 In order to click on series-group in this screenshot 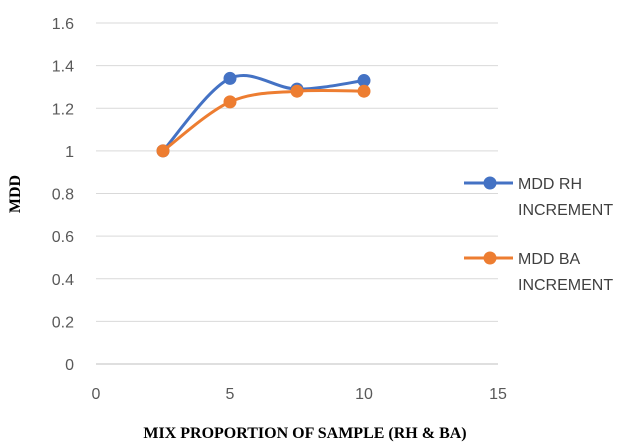, I will do `click(263, 114)`.